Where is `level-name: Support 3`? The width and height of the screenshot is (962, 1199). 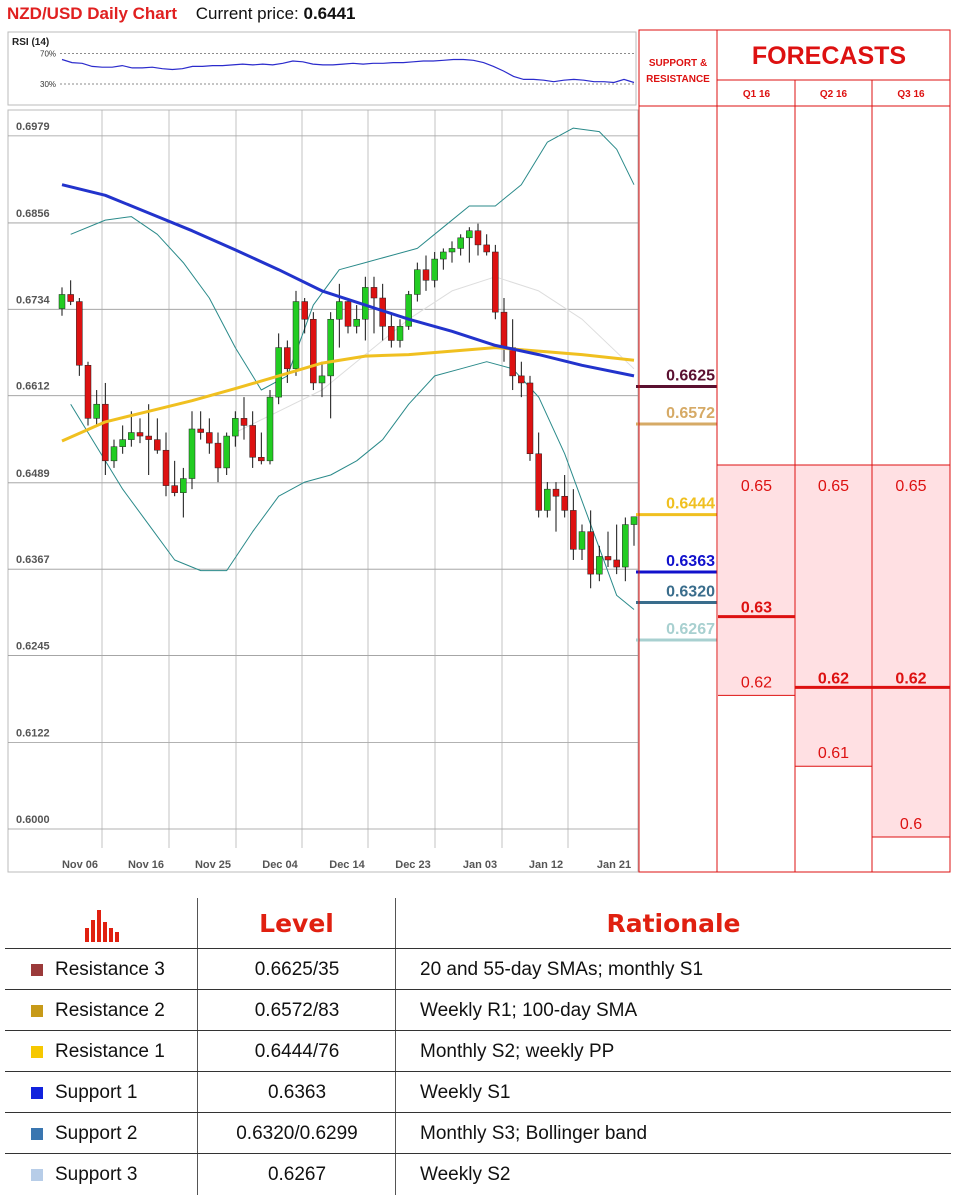
level-name: Support 3 is located at coordinates (96, 1174).